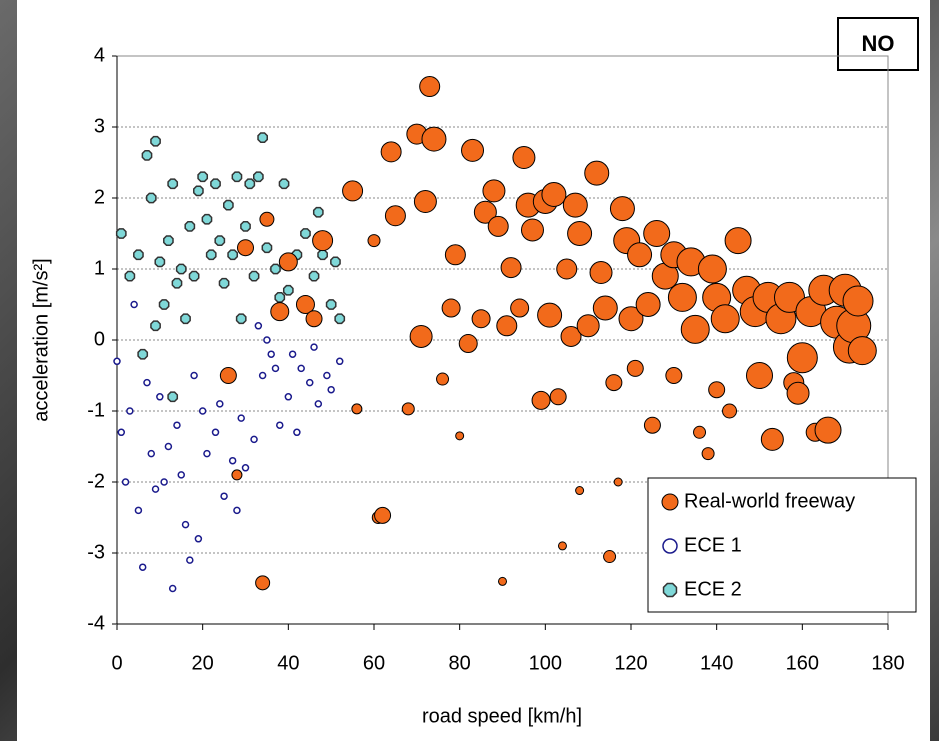 This screenshot has height=741, width=939. I want to click on x-tick-label: 80, so click(460, 663).